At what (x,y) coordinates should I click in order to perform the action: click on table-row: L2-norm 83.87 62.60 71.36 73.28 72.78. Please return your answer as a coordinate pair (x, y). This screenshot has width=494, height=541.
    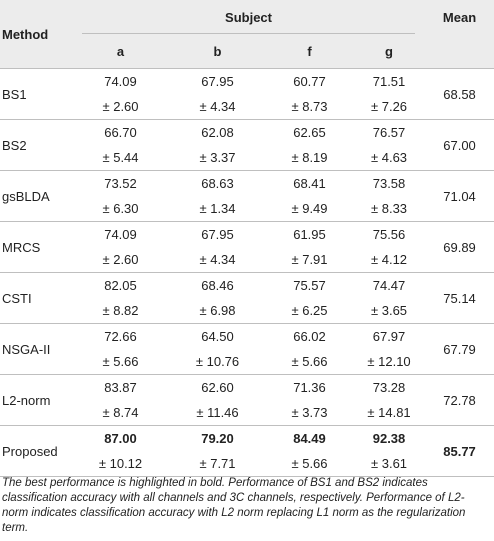
    Looking at the image, I should click on (247, 400).